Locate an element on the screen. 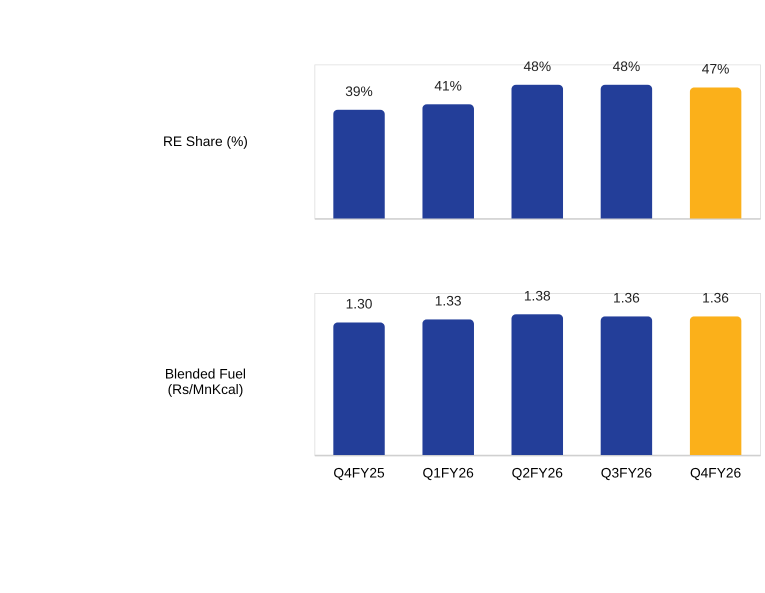  data-label: 41% is located at coordinates (448, 86).